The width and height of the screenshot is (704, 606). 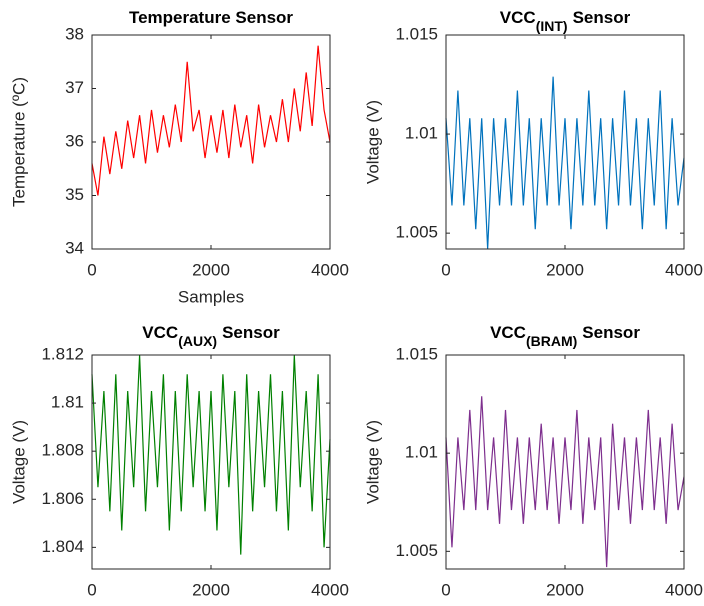 What do you see at coordinates (67, 402) in the screenshot?
I see `y-tick-label: 1.81` at bounding box center [67, 402].